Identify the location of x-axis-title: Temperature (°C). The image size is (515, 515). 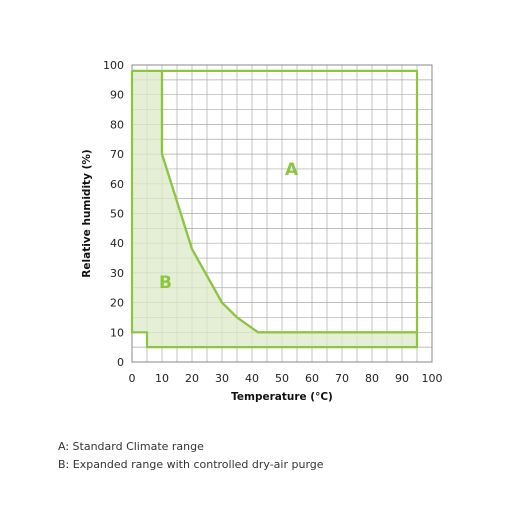
(282, 397).